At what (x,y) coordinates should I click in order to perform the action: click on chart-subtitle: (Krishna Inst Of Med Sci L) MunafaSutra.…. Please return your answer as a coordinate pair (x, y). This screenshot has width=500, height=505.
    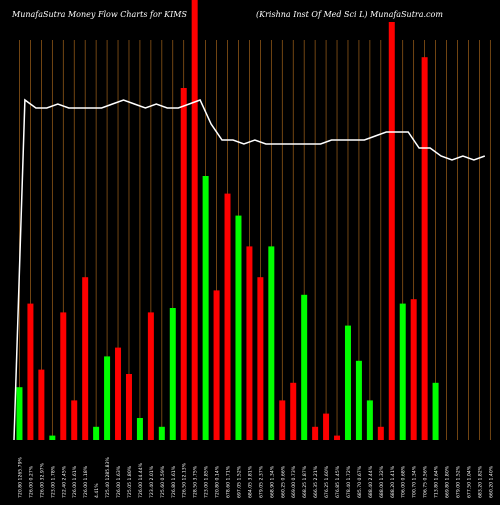
    Looking at the image, I should click on (349, 14).